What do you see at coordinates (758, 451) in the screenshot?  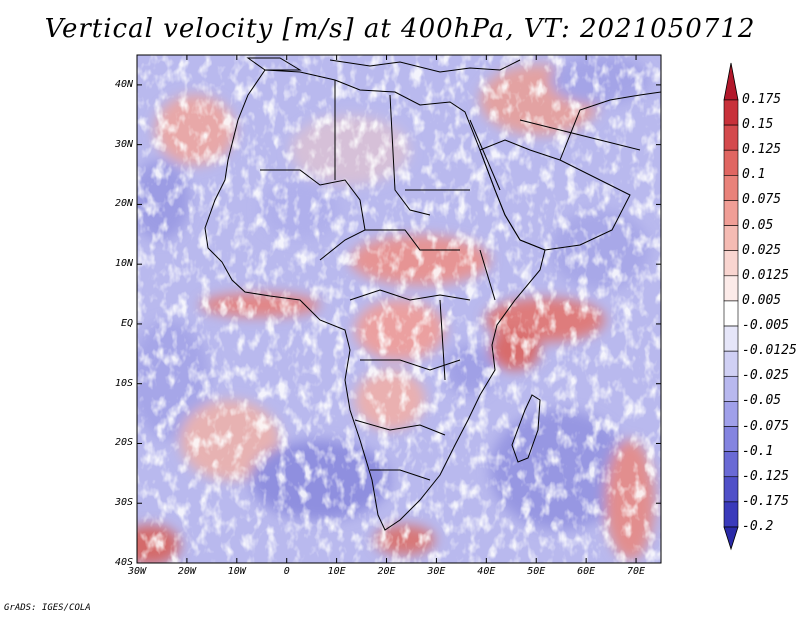 I see `colorbar-level-label: -0.1` at bounding box center [758, 451].